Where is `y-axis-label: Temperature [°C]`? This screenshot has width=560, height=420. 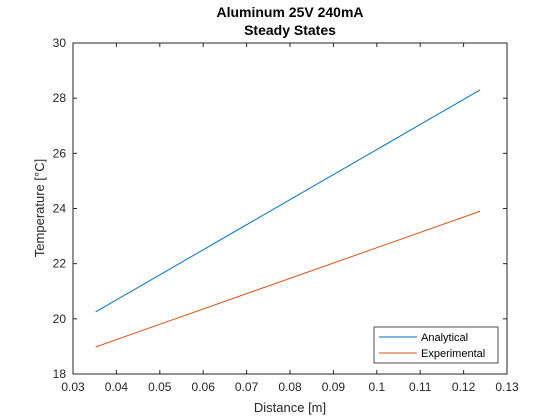 y-axis-label: Temperature [°C] is located at coordinates (39, 208).